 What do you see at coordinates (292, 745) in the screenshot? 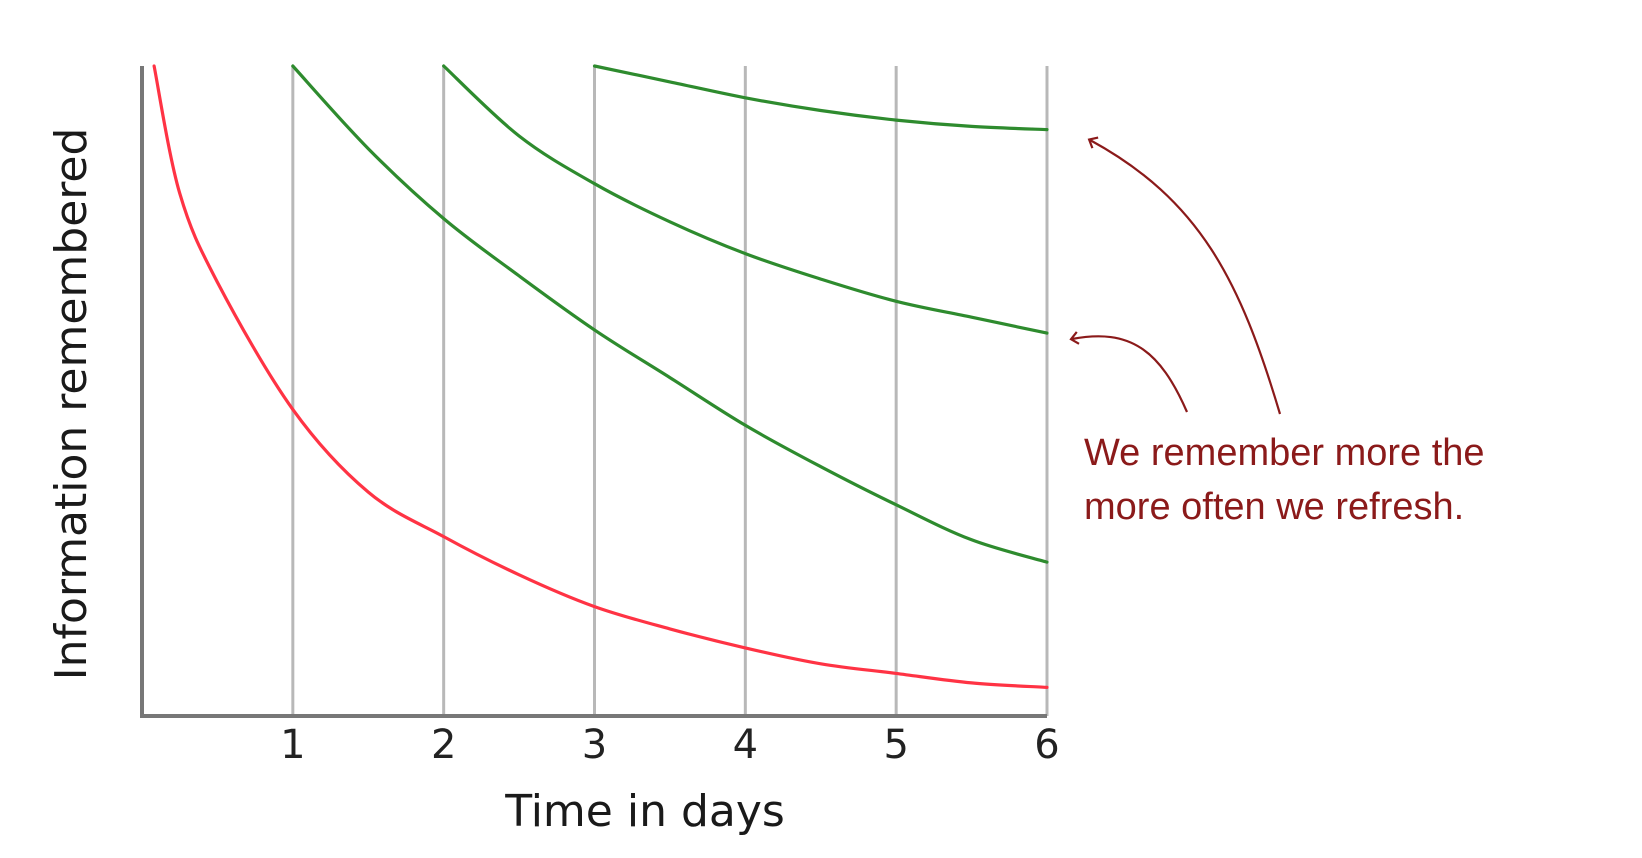
I see `x-tick-label-1: 1` at bounding box center [292, 745].